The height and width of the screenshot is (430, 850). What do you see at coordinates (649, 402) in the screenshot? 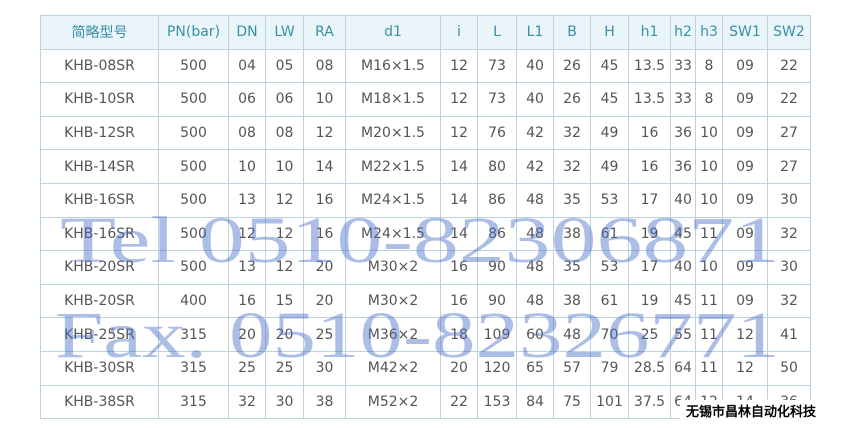
I see `table-cell: 37.5` at bounding box center [649, 402].